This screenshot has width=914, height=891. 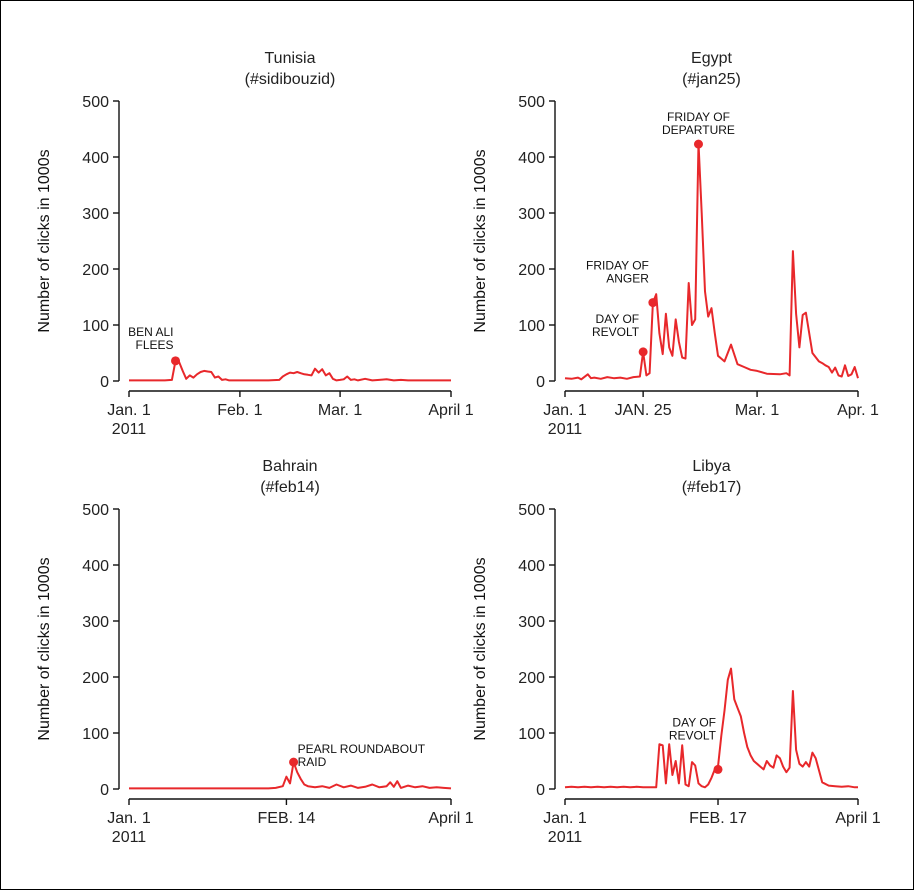 What do you see at coordinates (711, 466) in the screenshot?
I see `chart-title: Libya` at bounding box center [711, 466].